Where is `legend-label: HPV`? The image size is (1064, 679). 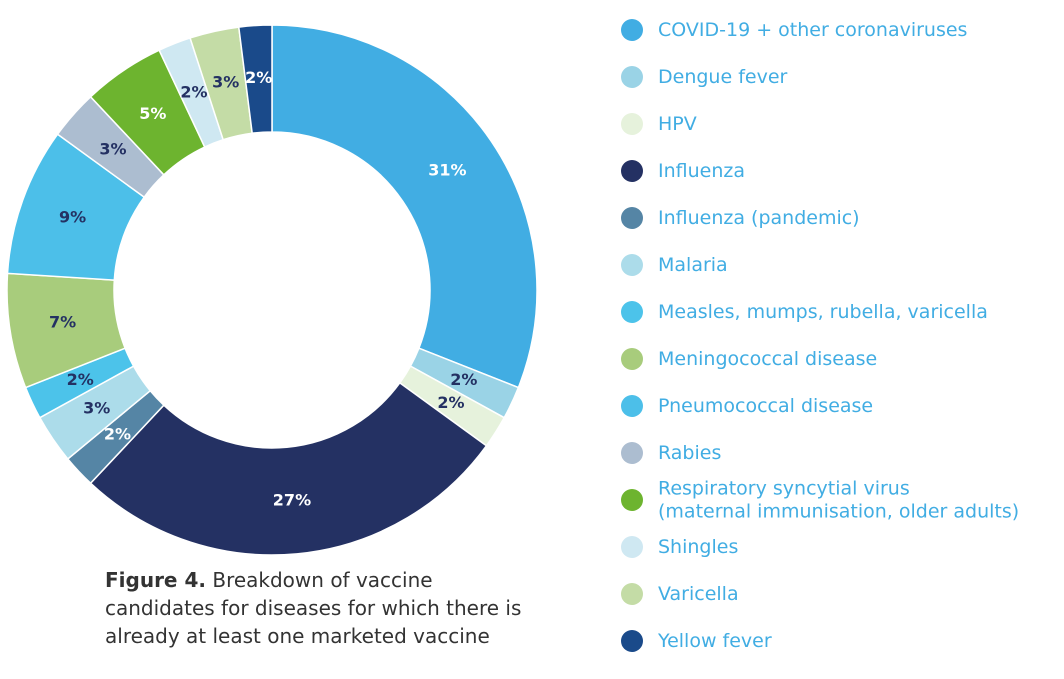
legend-label: HPV is located at coordinates (677, 124).